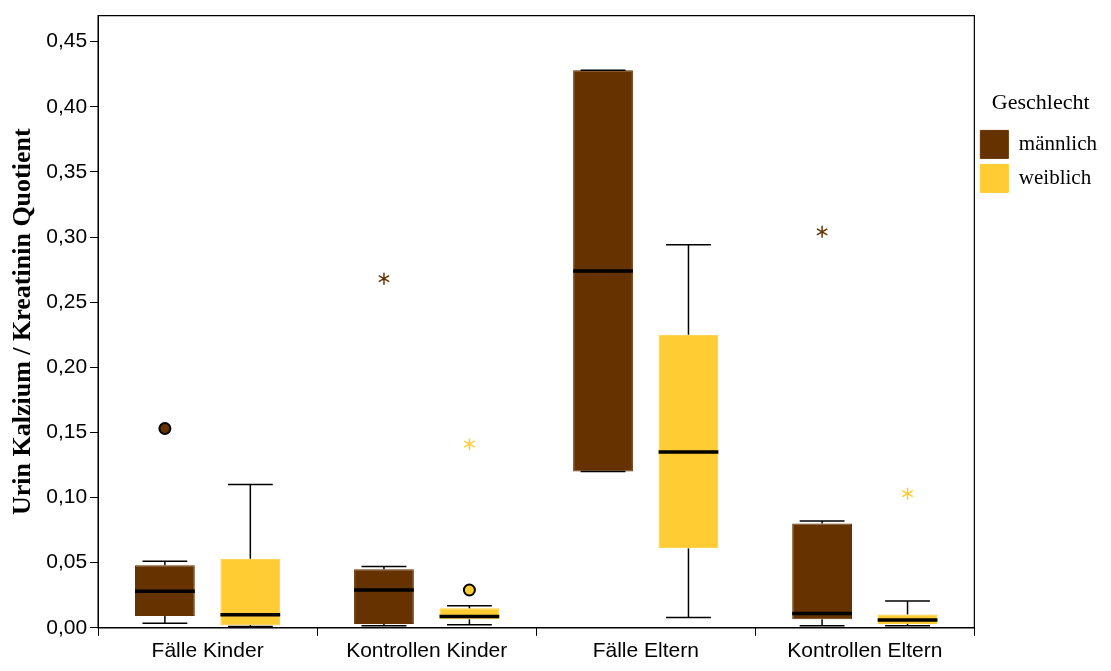 The width and height of the screenshot is (1111, 671). What do you see at coordinates (67, 105) in the screenshot?
I see `y-tick-label: 0,40` at bounding box center [67, 105].